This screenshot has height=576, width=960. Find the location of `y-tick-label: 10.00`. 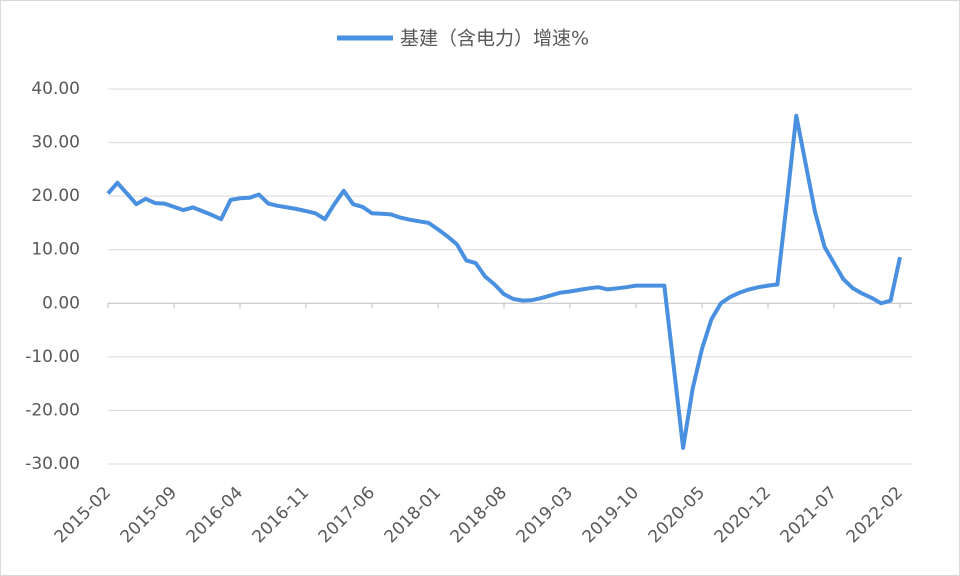

y-tick-label: 10.00 is located at coordinates (55, 250).